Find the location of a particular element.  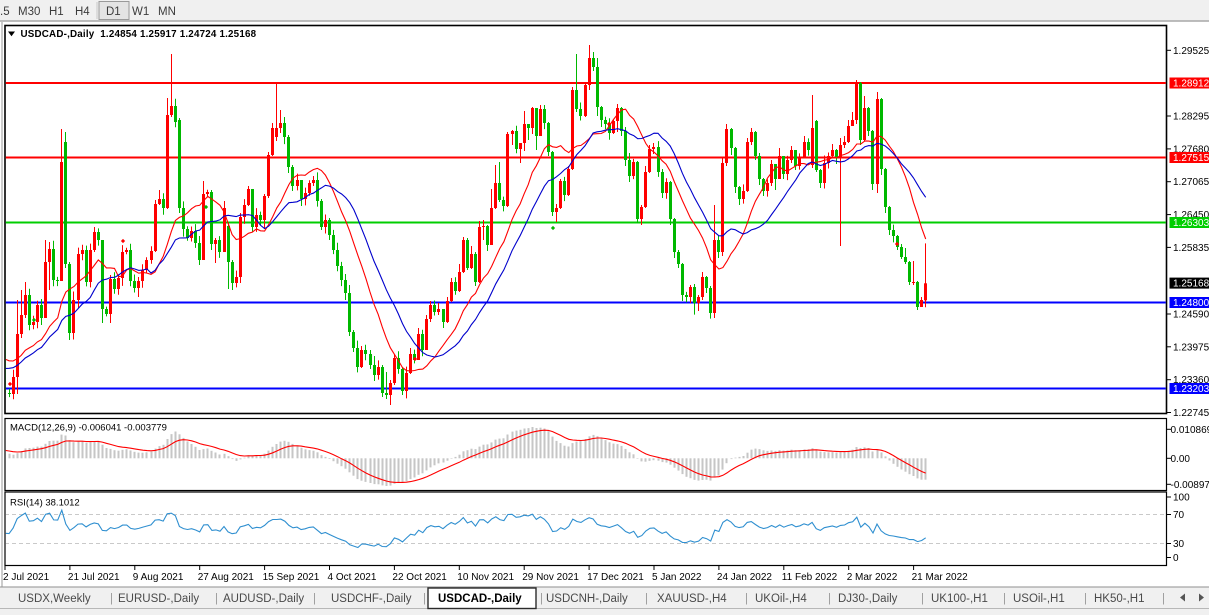

svg-text: .5 is located at coordinates (5, 12).